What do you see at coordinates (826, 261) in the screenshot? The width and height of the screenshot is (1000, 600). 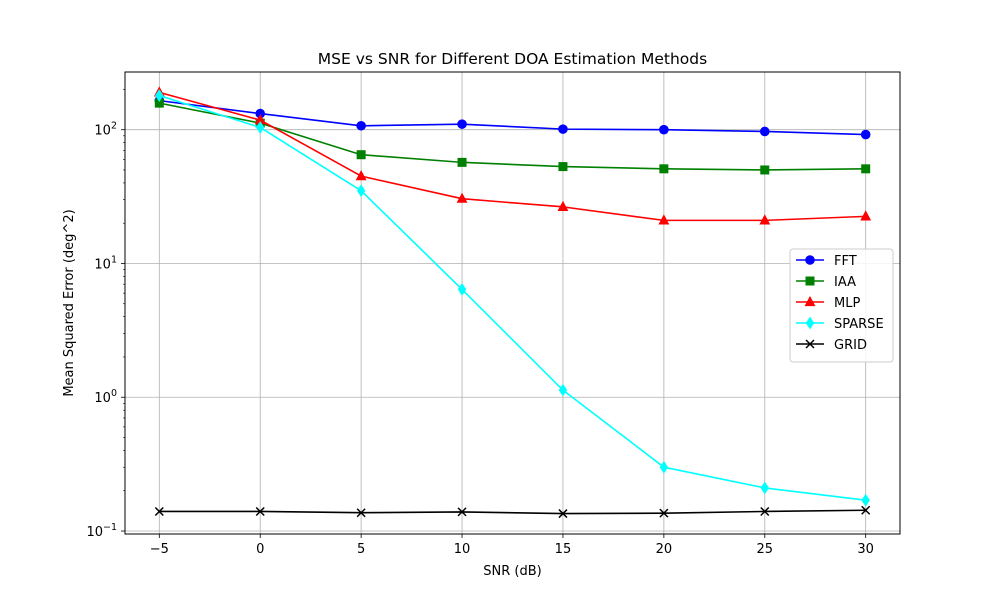 I see `legend-entry-fft: FFT` at bounding box center [826, 261].